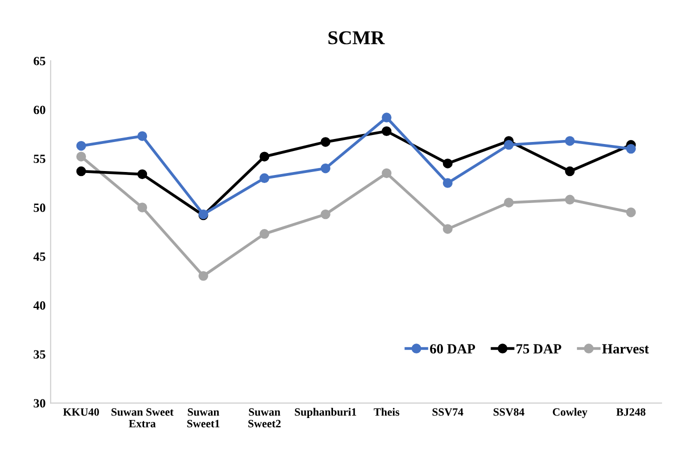 This screenshot has height=457, width=675. Describe the element at coordinates (356, 37) in the screenshot. I see `chart-title: SCMR` at that location.